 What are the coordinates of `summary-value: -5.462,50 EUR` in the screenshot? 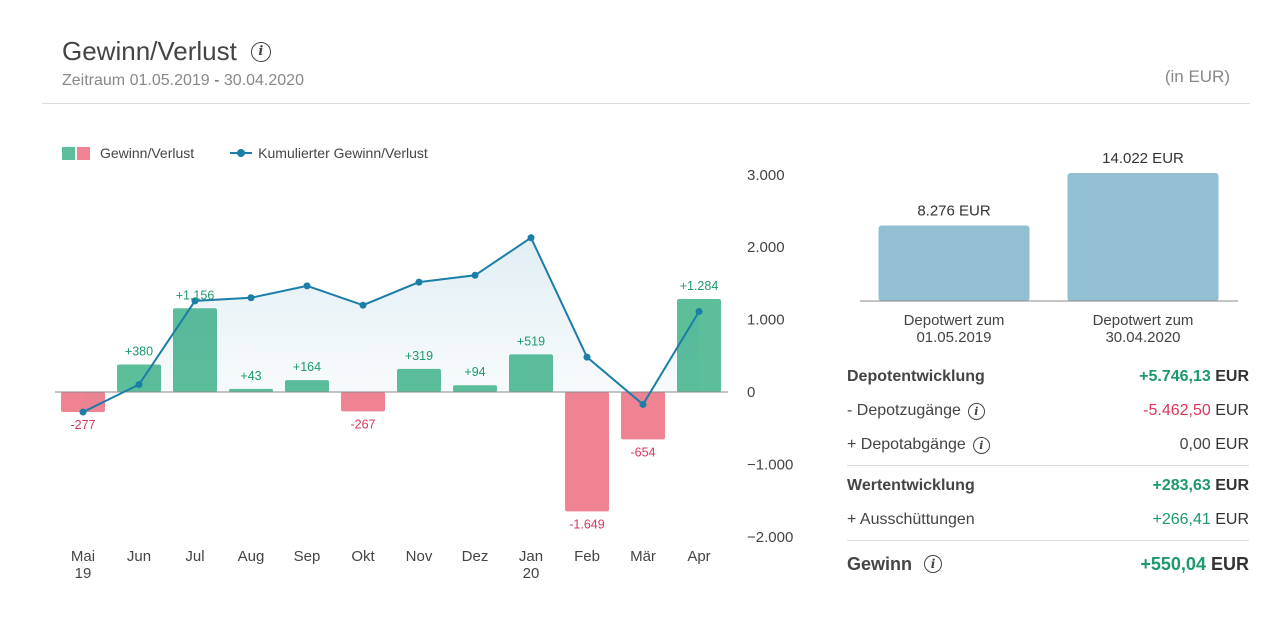 It's located at (1196, 410).